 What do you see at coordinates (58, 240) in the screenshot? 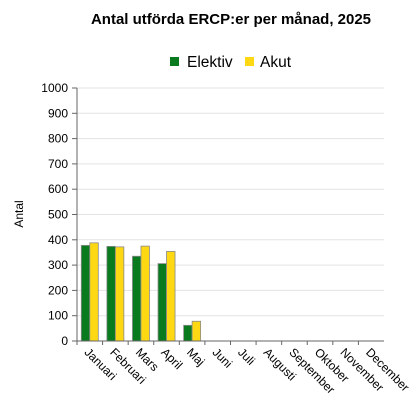
I see `y-tick-label: 400` at bounding box center [58, 240].